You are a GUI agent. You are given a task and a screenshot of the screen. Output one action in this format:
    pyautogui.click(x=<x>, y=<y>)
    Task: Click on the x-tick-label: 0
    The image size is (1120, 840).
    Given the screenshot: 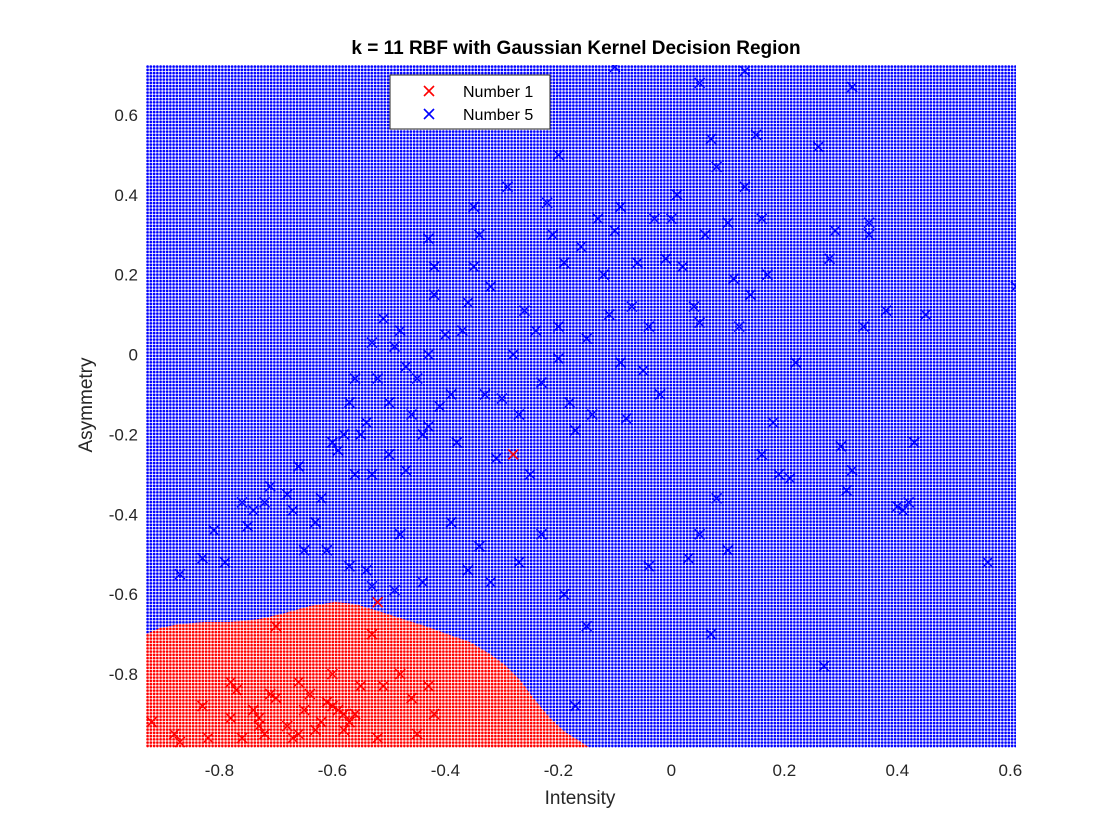 What is the action you would take?
    pyautogui.click(x=671, y=770)
    